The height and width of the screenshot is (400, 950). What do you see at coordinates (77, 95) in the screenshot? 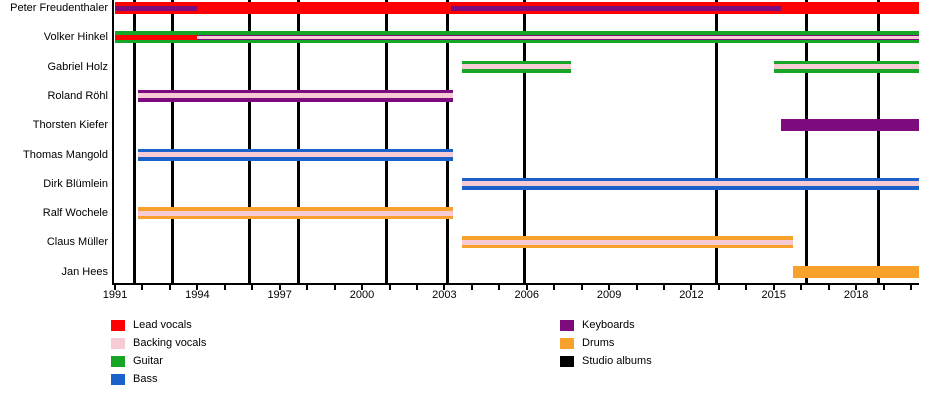
I see `member-label: Roland Röhl` at bounding box center [77, 95].